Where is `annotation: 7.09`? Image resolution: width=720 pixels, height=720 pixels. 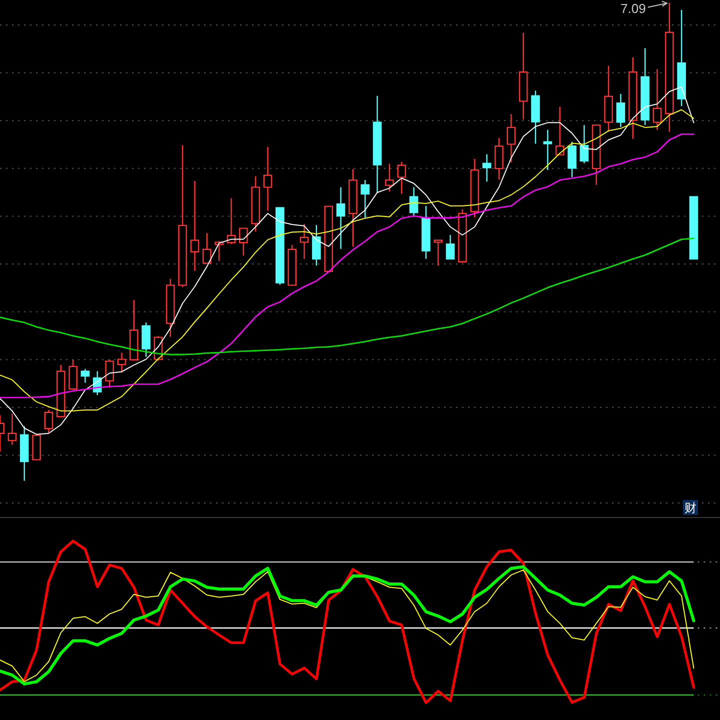 annotation: 7.09 is located at coordinates (633, 8).